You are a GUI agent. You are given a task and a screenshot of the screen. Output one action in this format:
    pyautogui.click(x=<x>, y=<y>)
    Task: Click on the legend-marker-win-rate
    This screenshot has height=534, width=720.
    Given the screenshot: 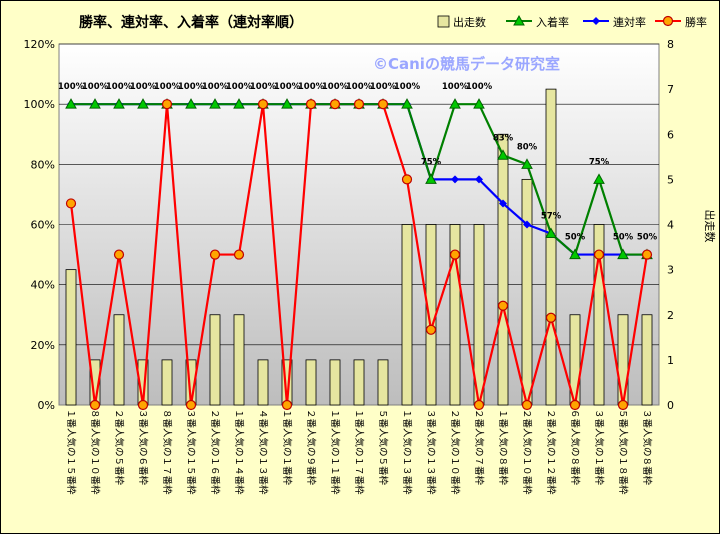 What is the action you would take?
    pyautogui.click(x=668, y=21)
    